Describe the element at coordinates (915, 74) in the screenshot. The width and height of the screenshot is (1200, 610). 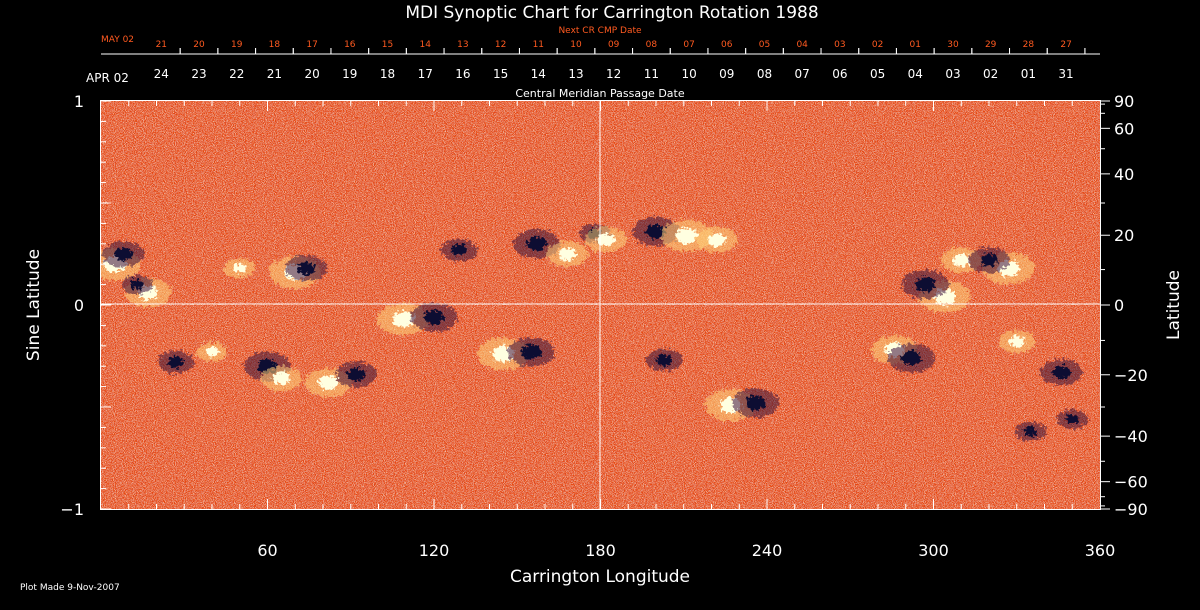
I see `date-tick-label: 04` at that location.